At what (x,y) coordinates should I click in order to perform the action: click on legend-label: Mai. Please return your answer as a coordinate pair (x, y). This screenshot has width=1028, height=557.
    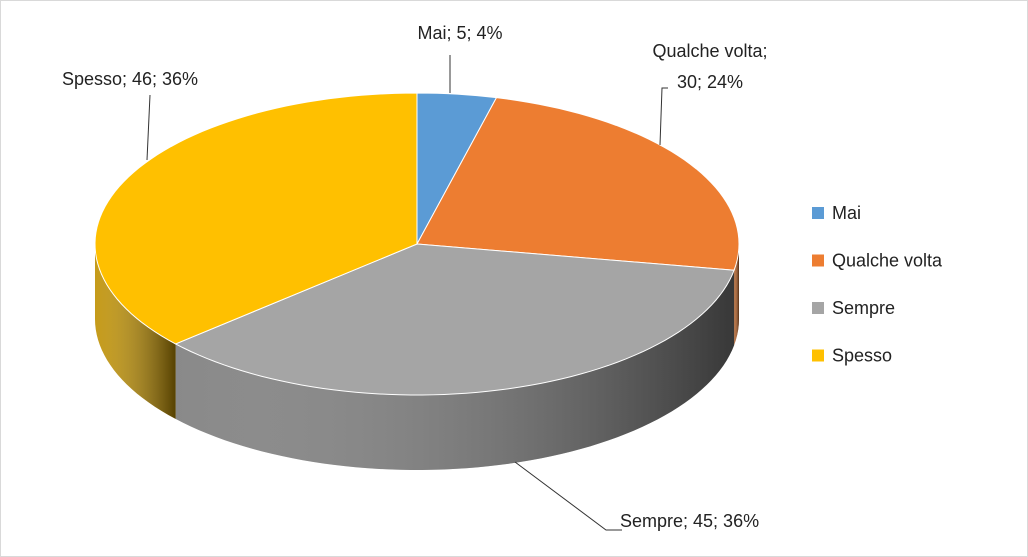
    Looking at the image, I should click on (846, 213).